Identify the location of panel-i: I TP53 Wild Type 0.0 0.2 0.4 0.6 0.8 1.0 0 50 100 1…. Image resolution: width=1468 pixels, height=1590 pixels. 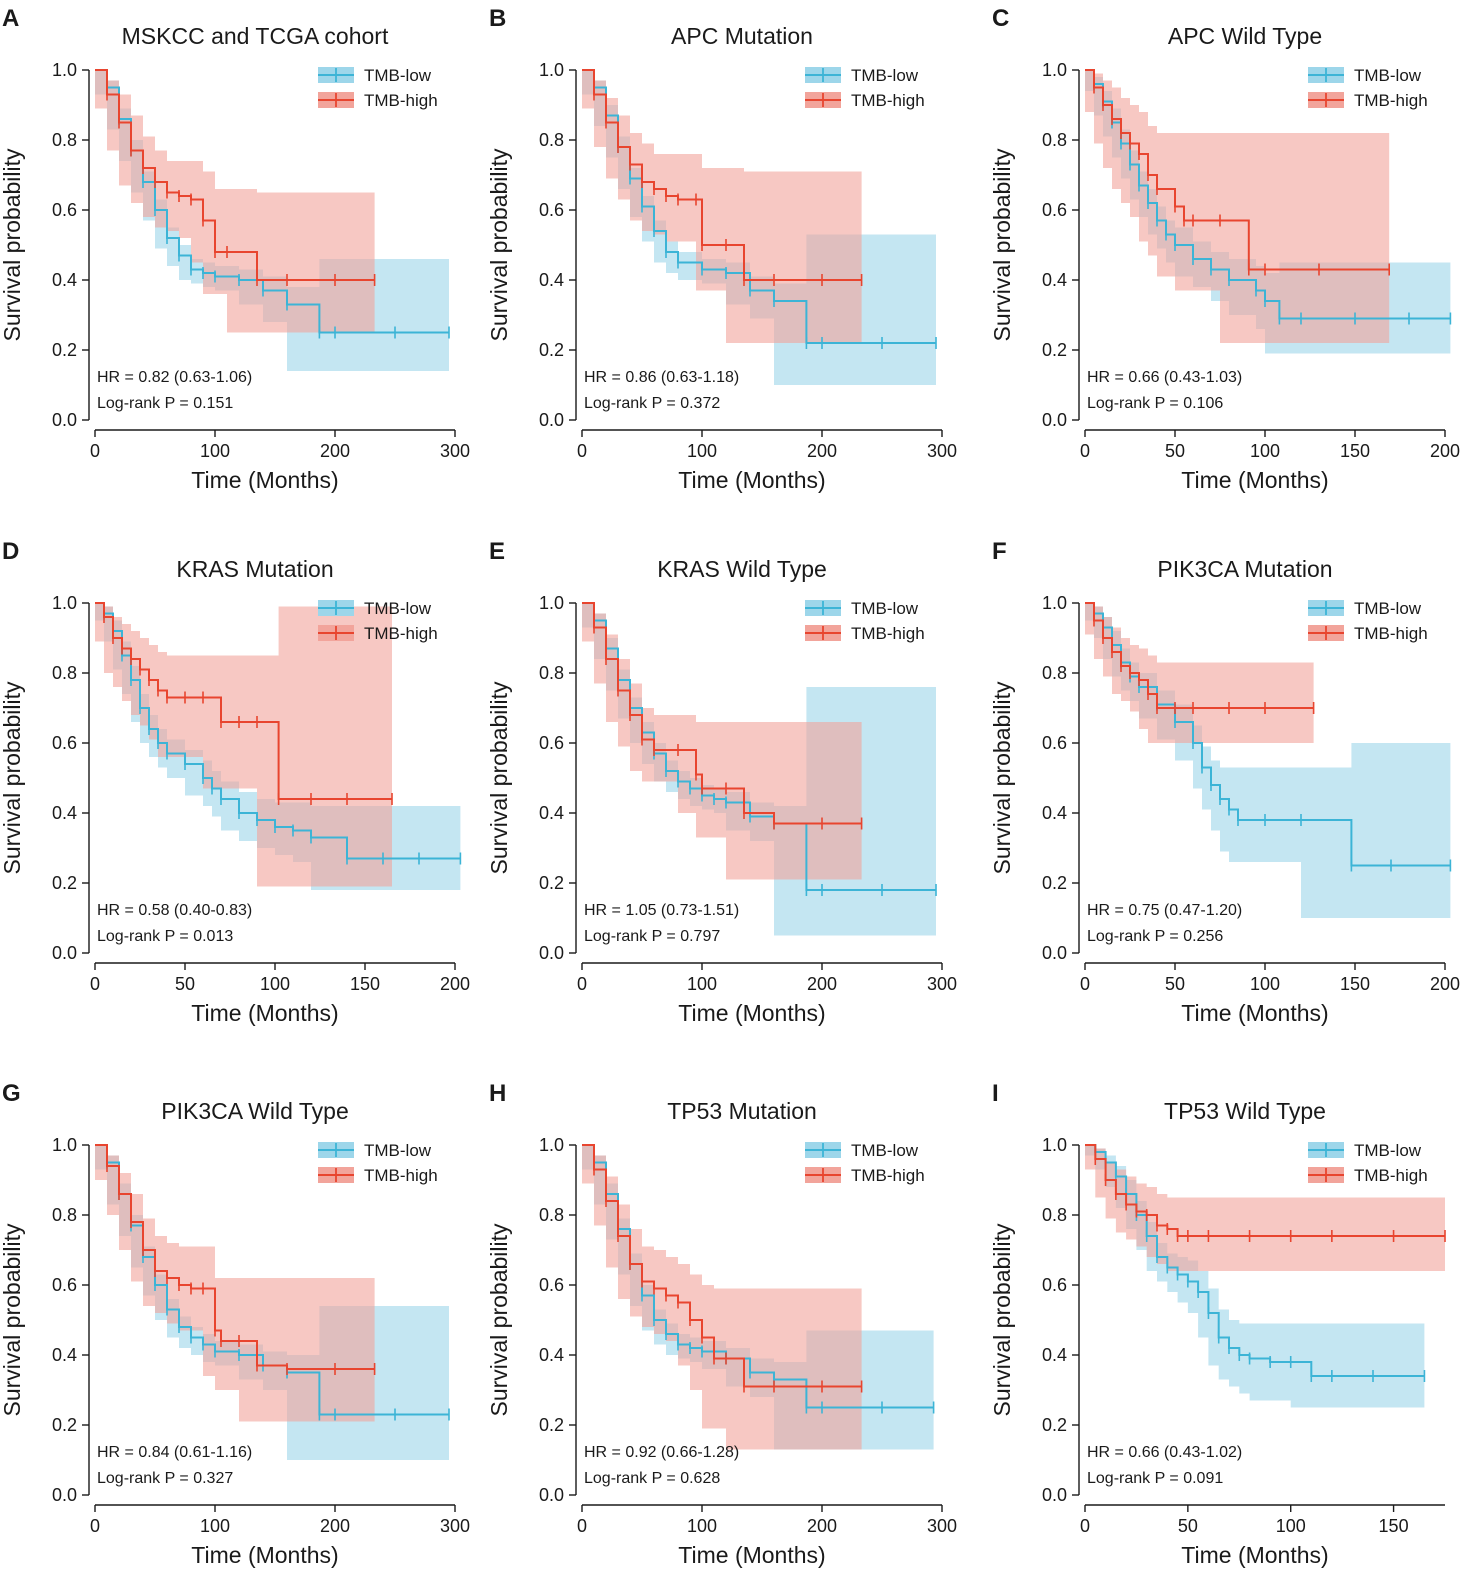
(1217, 1324).